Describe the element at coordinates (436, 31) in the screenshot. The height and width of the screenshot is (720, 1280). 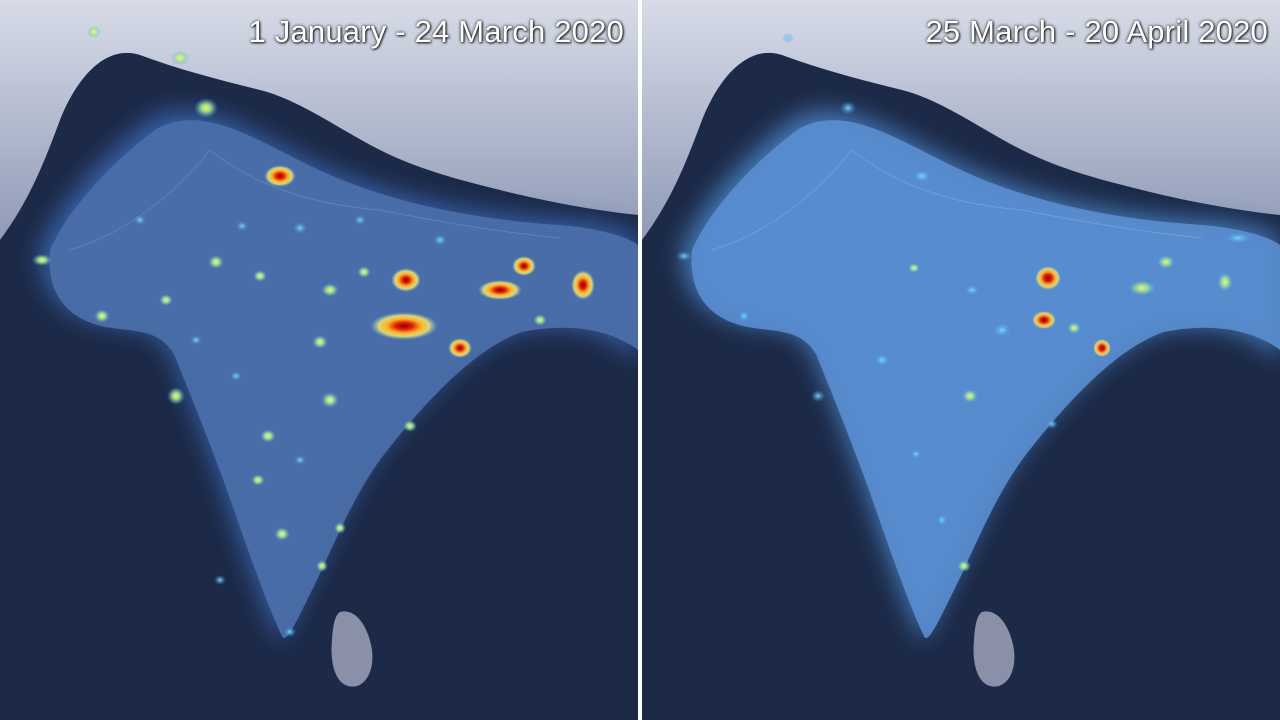
I see `period-caption-before: 1 January - 24 March 2020` at that location.